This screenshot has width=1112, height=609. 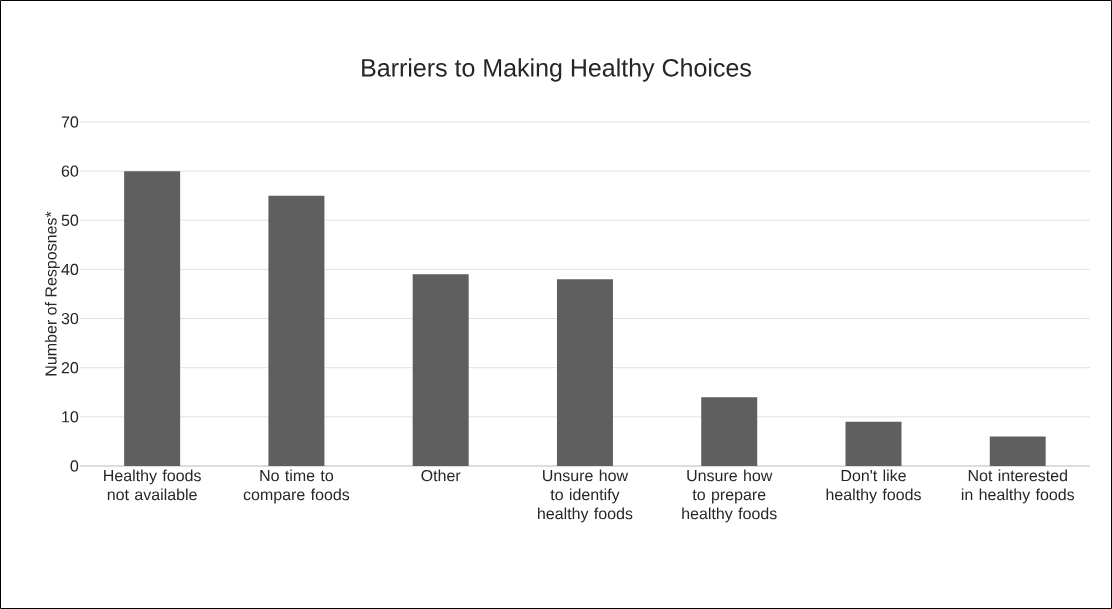 What do you see at coordinates (52, 293) in the screenshot?
I see `y-axis-title: Number of Resposnes*` at bounding box center [52, 293].